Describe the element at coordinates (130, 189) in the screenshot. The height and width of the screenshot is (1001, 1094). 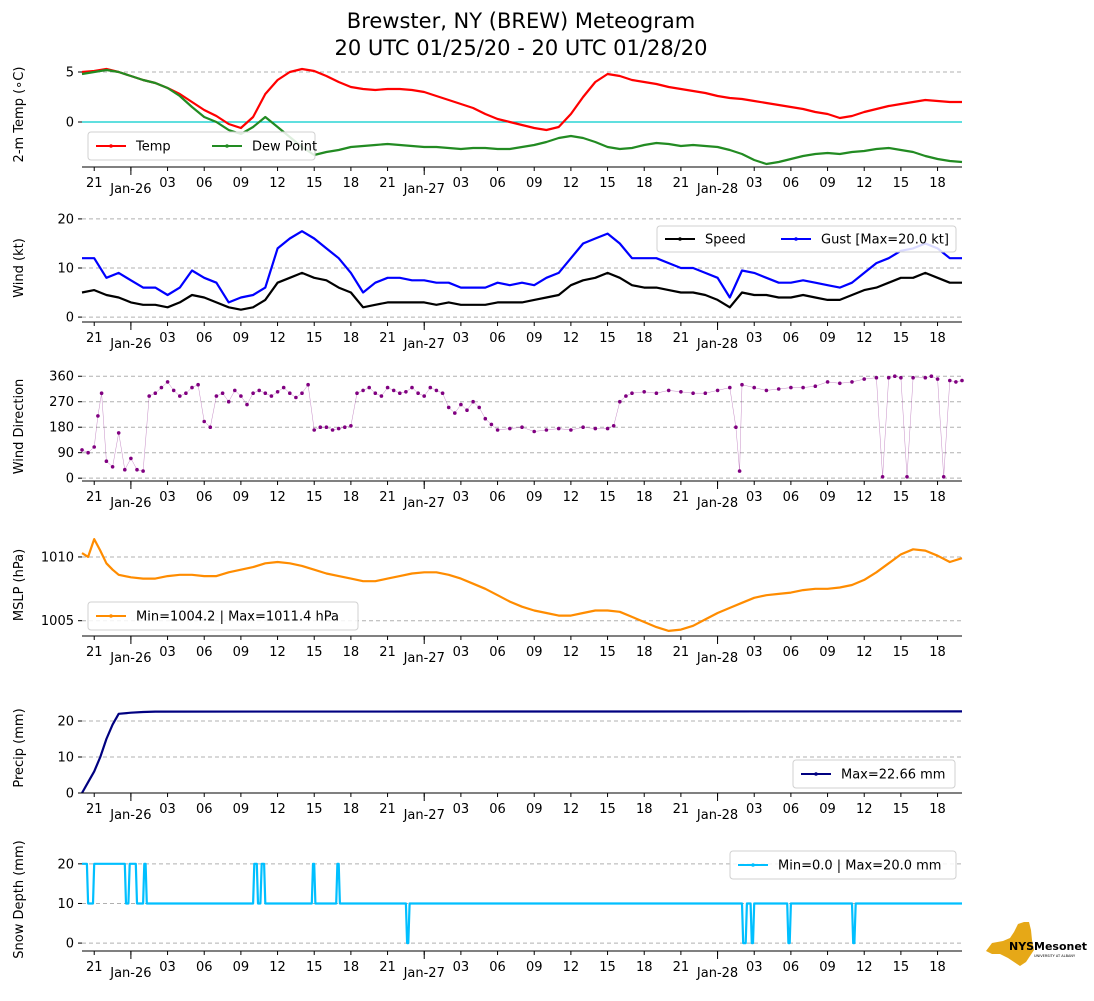
I see `date-label: Jan-26` at that location.